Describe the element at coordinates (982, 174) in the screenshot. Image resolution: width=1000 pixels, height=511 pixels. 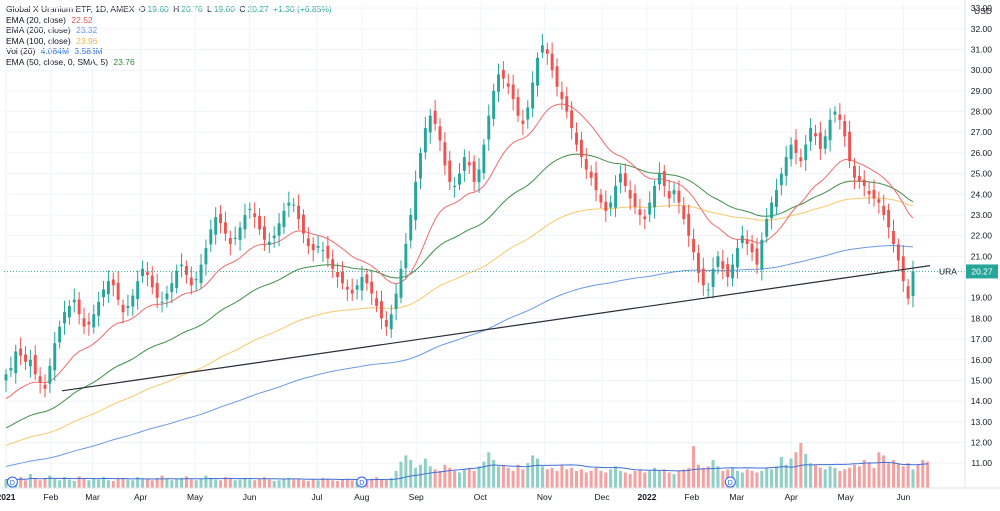
I see `y-tick-label: 25.00` at that location.